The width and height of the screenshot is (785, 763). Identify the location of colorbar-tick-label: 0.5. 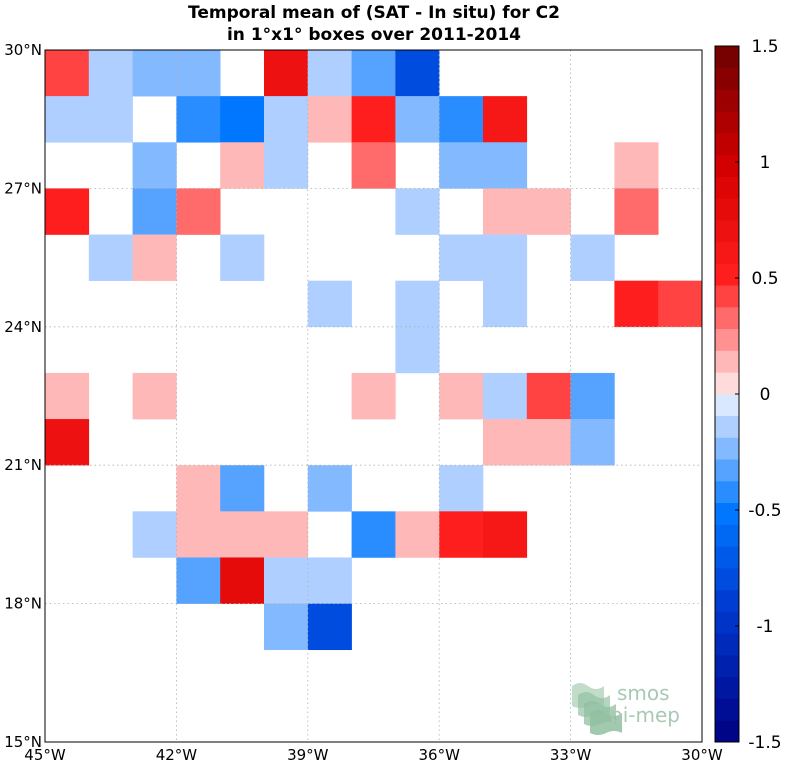
(764, 279).